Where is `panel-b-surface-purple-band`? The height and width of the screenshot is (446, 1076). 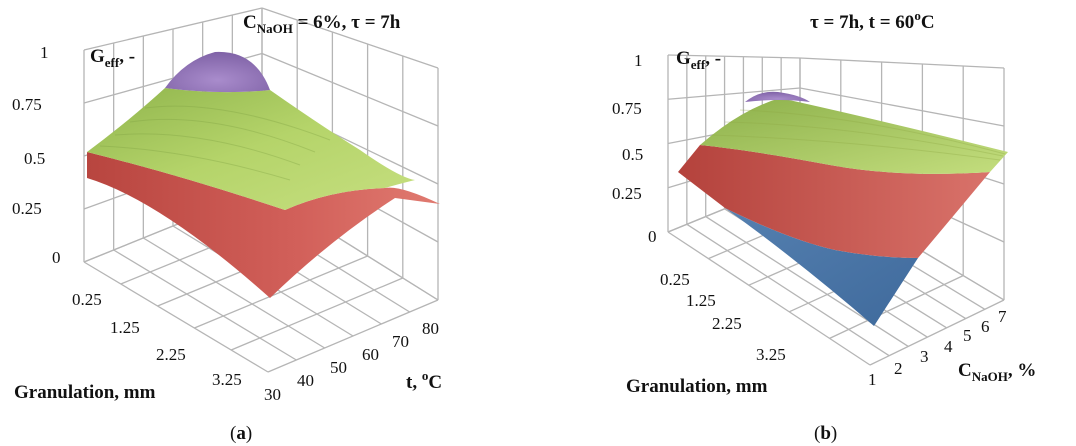
panel-b-surface-purple-band is located at coordinates (777, 96).